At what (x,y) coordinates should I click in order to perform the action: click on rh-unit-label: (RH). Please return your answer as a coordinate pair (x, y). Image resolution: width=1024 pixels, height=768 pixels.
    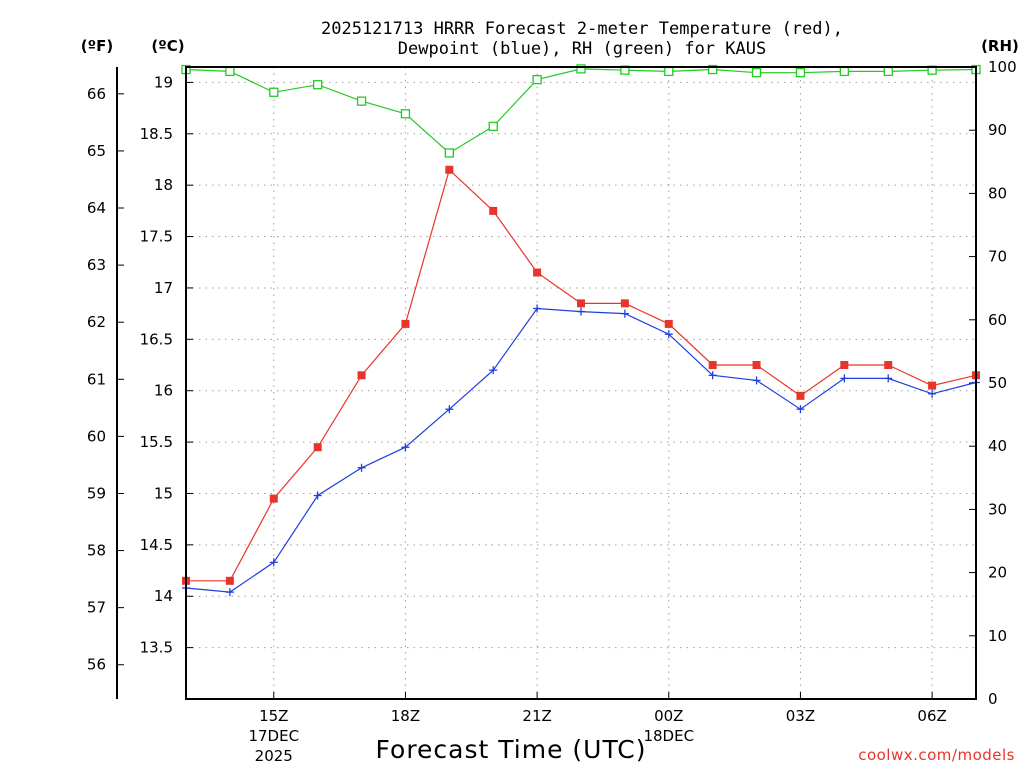
    Looking at the image, I should click on (1000, 46).